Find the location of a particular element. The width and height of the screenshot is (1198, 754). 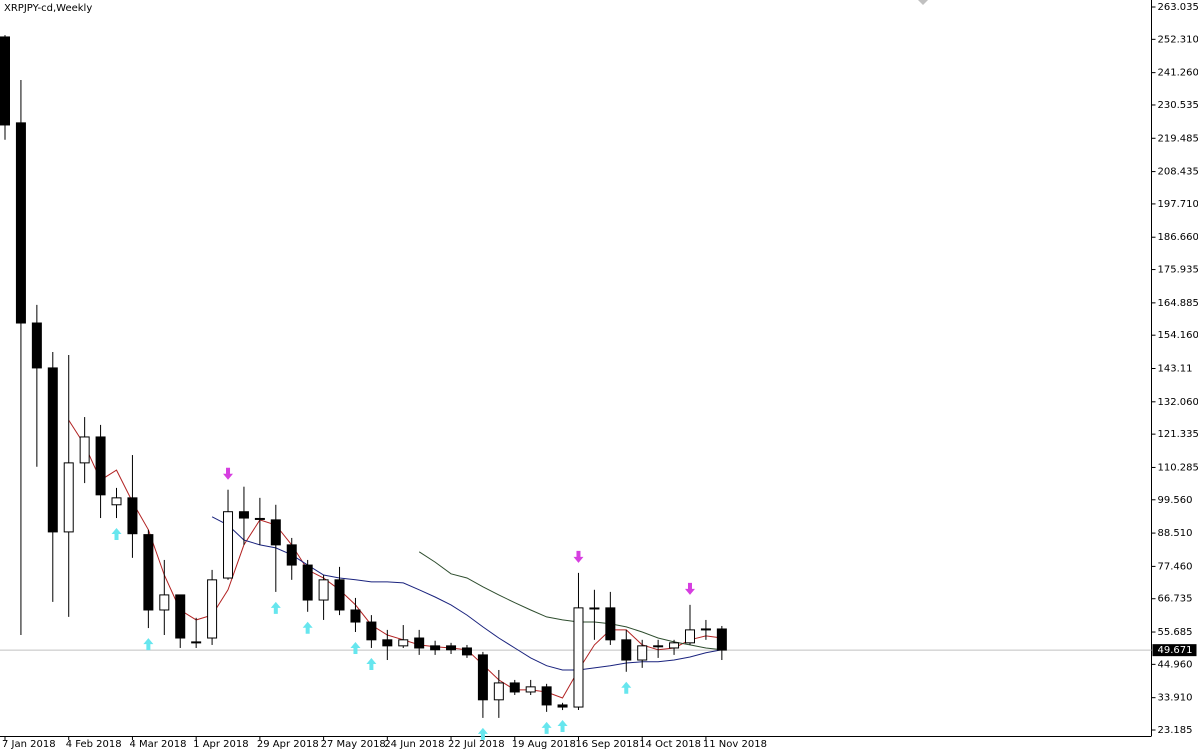

y-tick-label: 208.435 is located at coordinates (1178, 172).